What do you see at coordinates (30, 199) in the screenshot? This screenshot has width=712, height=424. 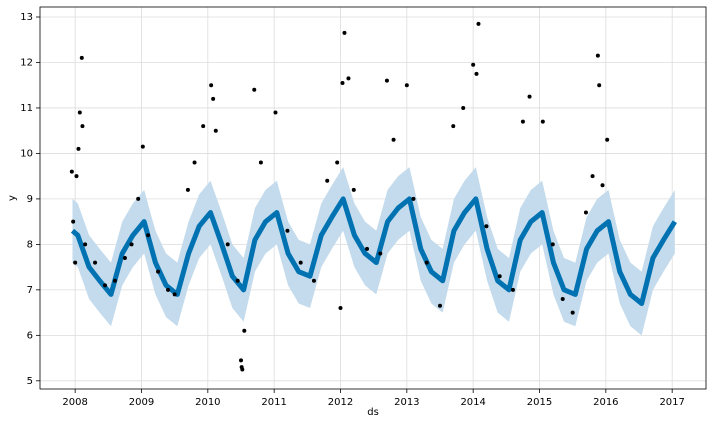 I see `y-tick-label: 9` at bounding box center [30, 199].